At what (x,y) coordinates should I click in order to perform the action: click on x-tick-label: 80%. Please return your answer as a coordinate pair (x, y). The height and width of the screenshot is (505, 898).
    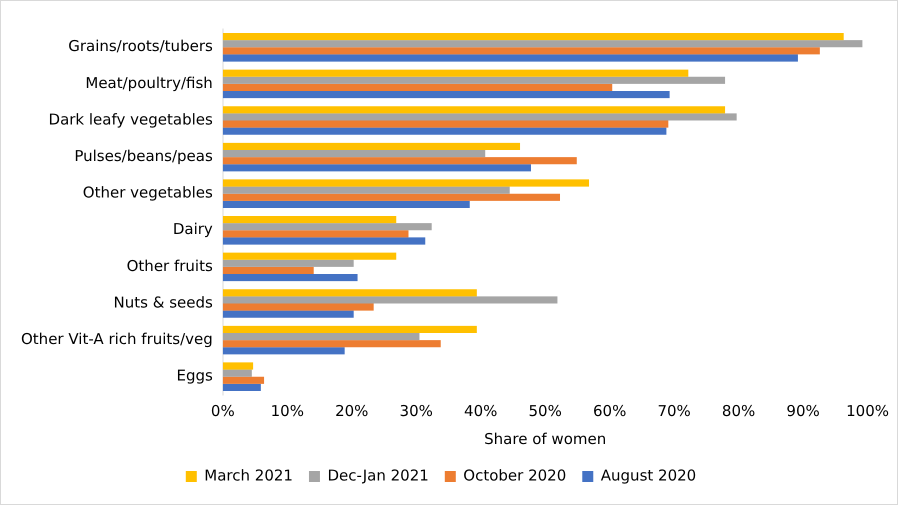
    Looking at the image, I should click on (739, 411).